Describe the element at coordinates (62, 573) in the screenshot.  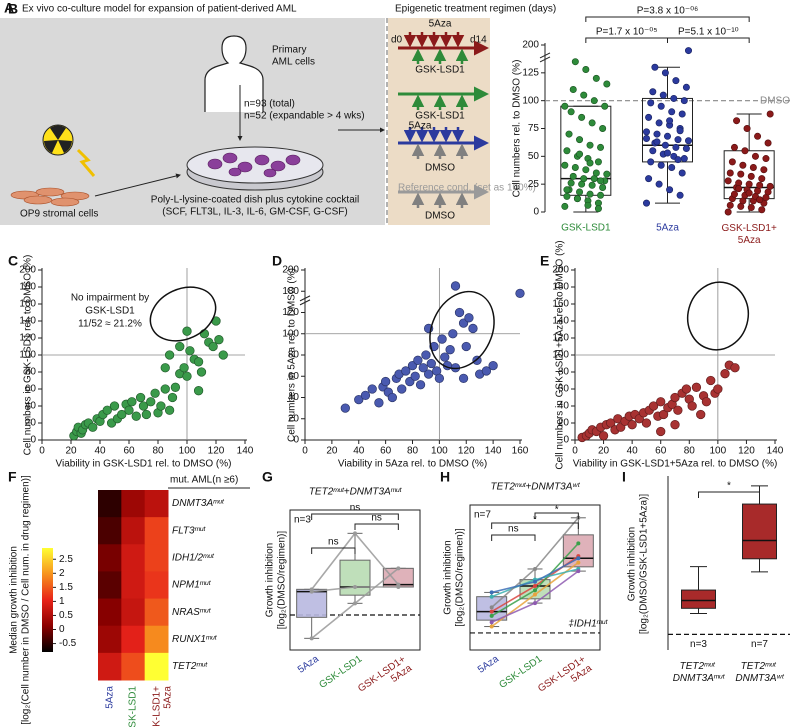
I see `colorbar-tick-label: 2` at that location.